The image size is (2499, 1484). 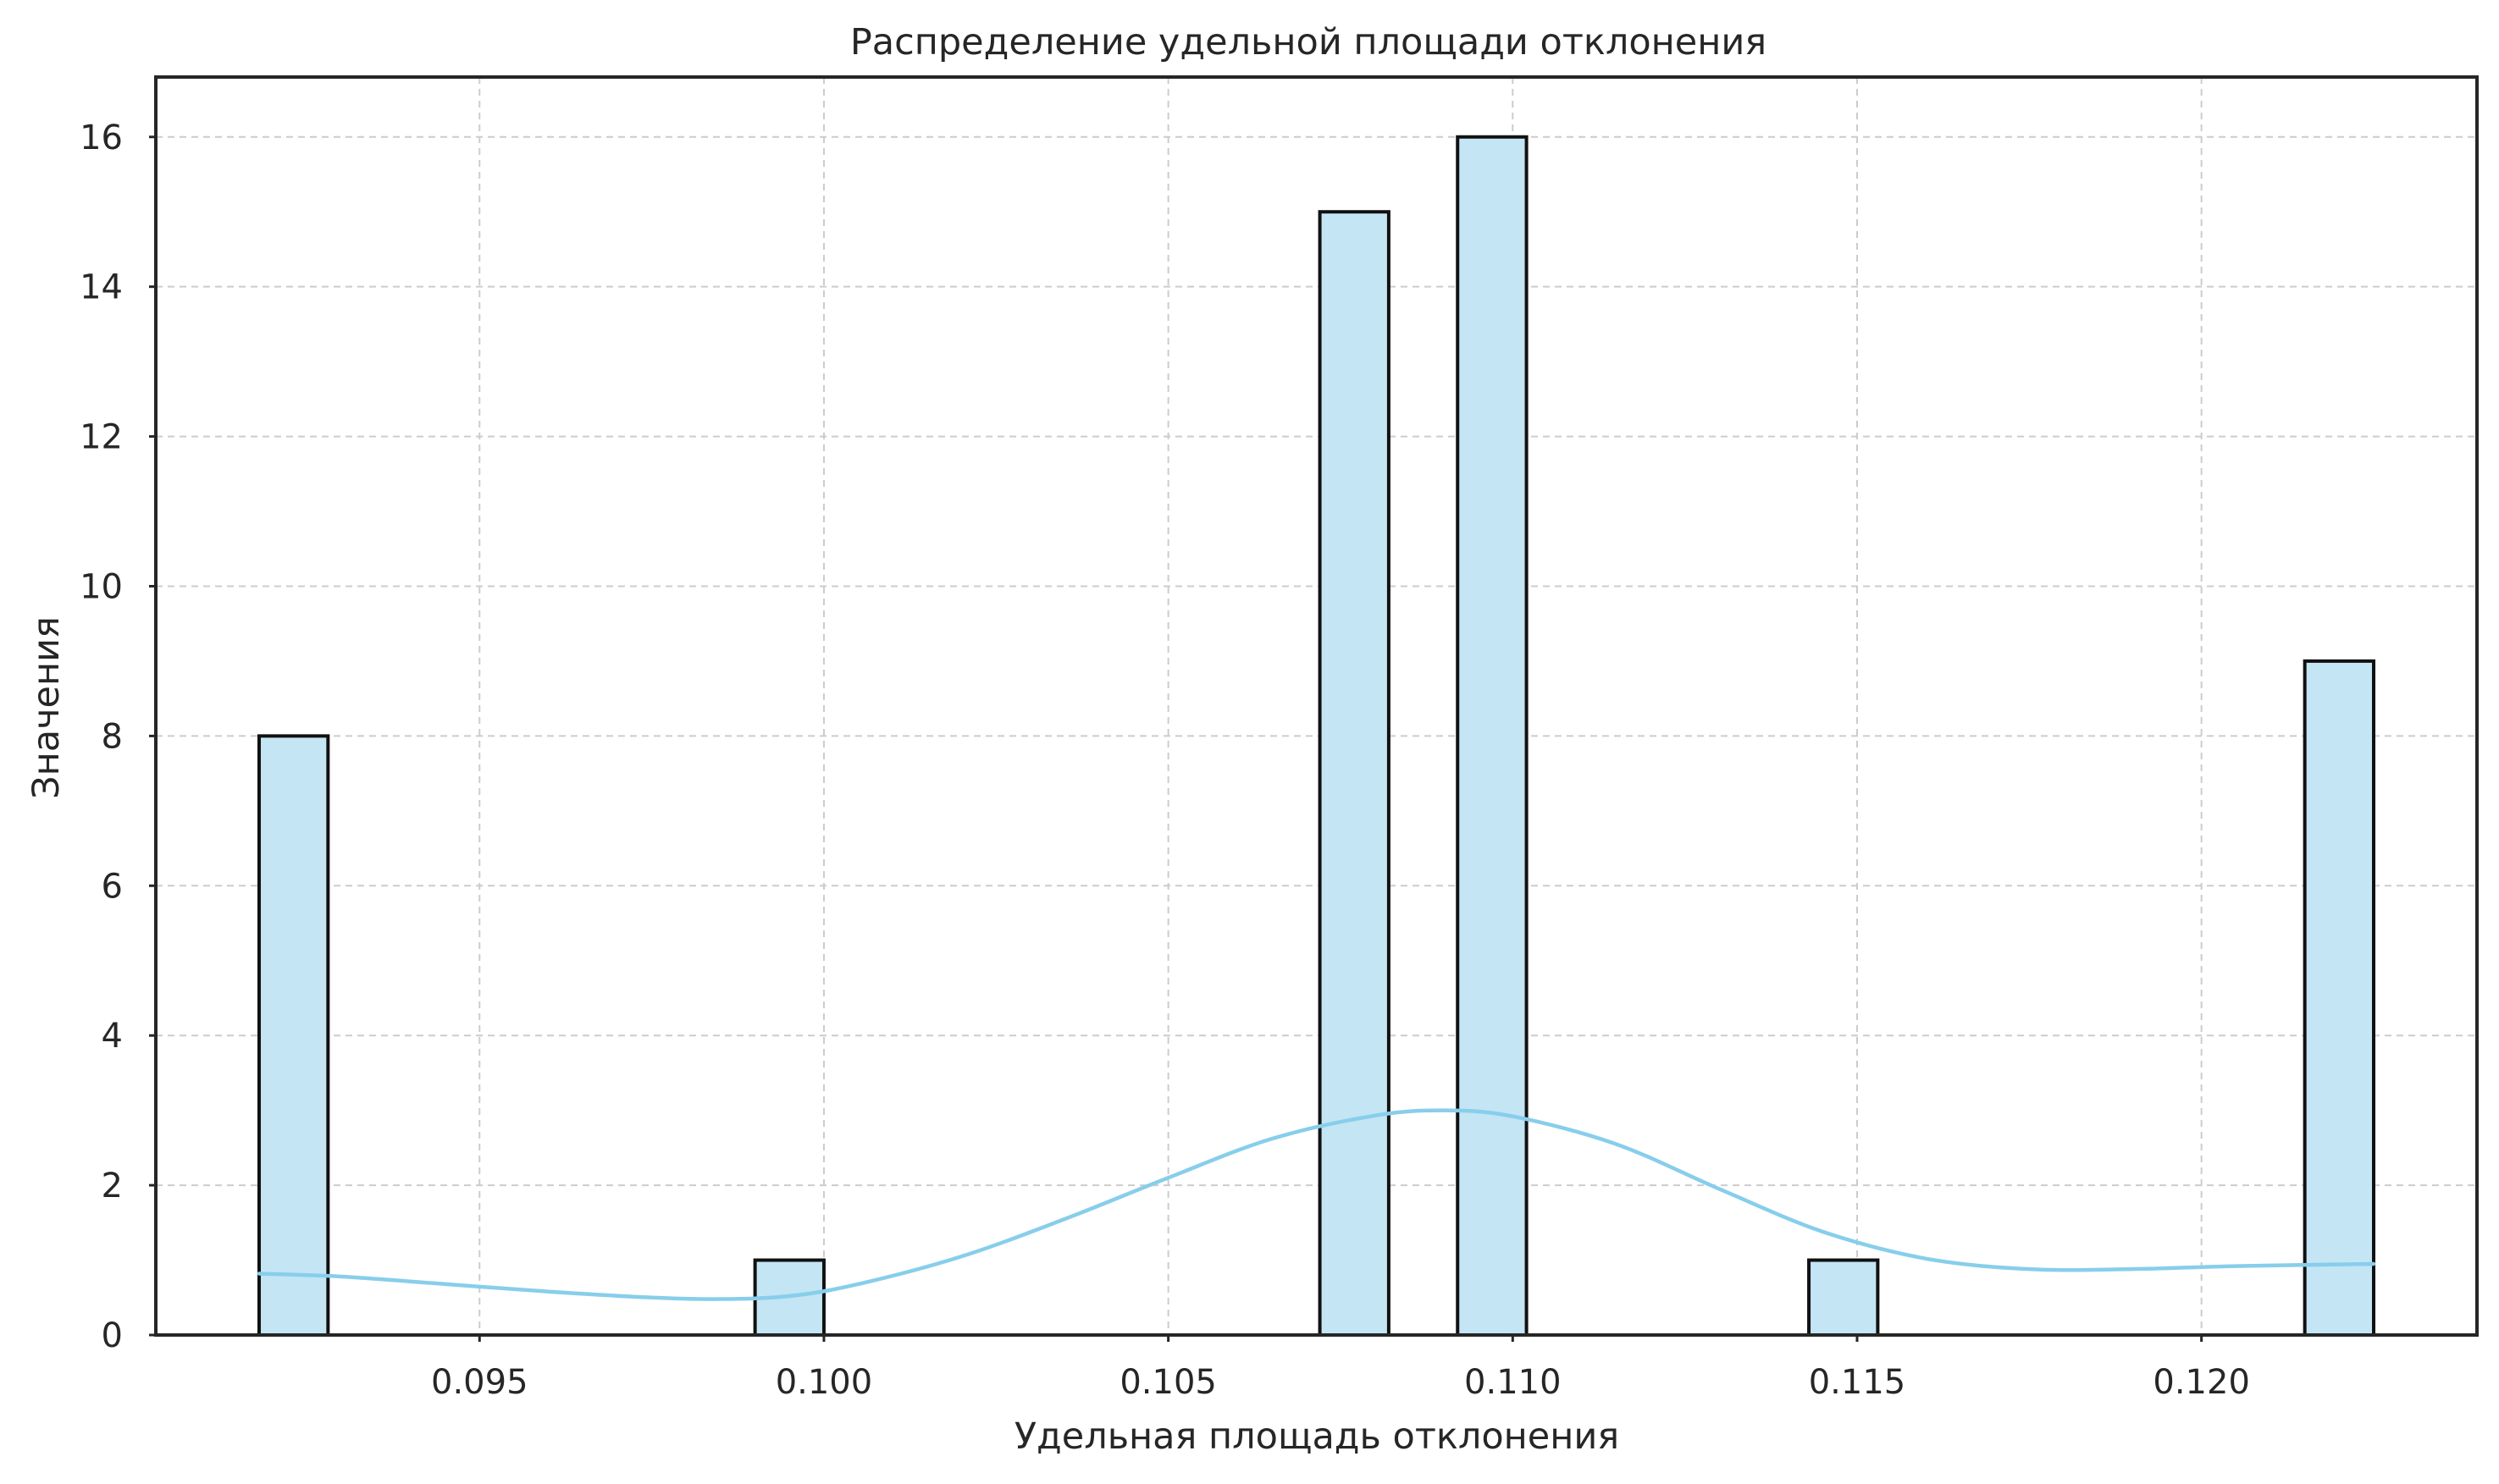 I want to click on y-tick-label-5: 10, so click(x=101, y=586).